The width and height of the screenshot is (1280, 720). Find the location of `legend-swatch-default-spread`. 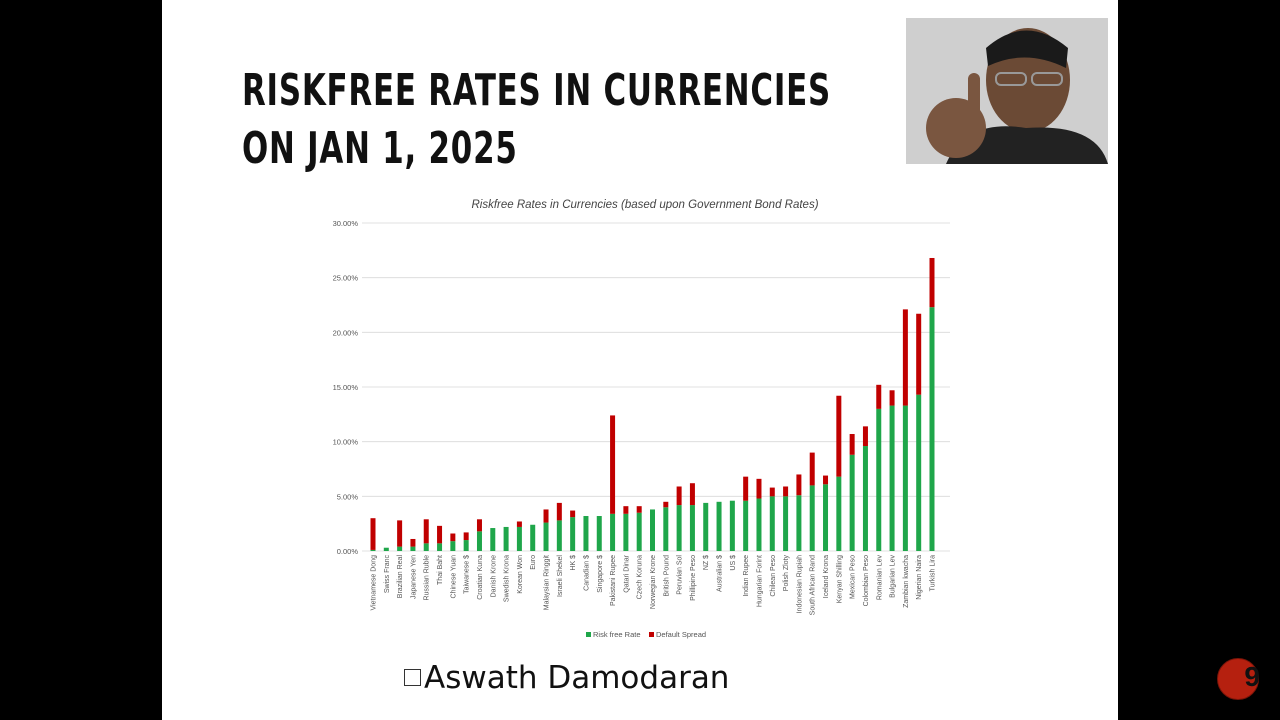

legend-swatch-default-spread is located at coordinates (651, 634).